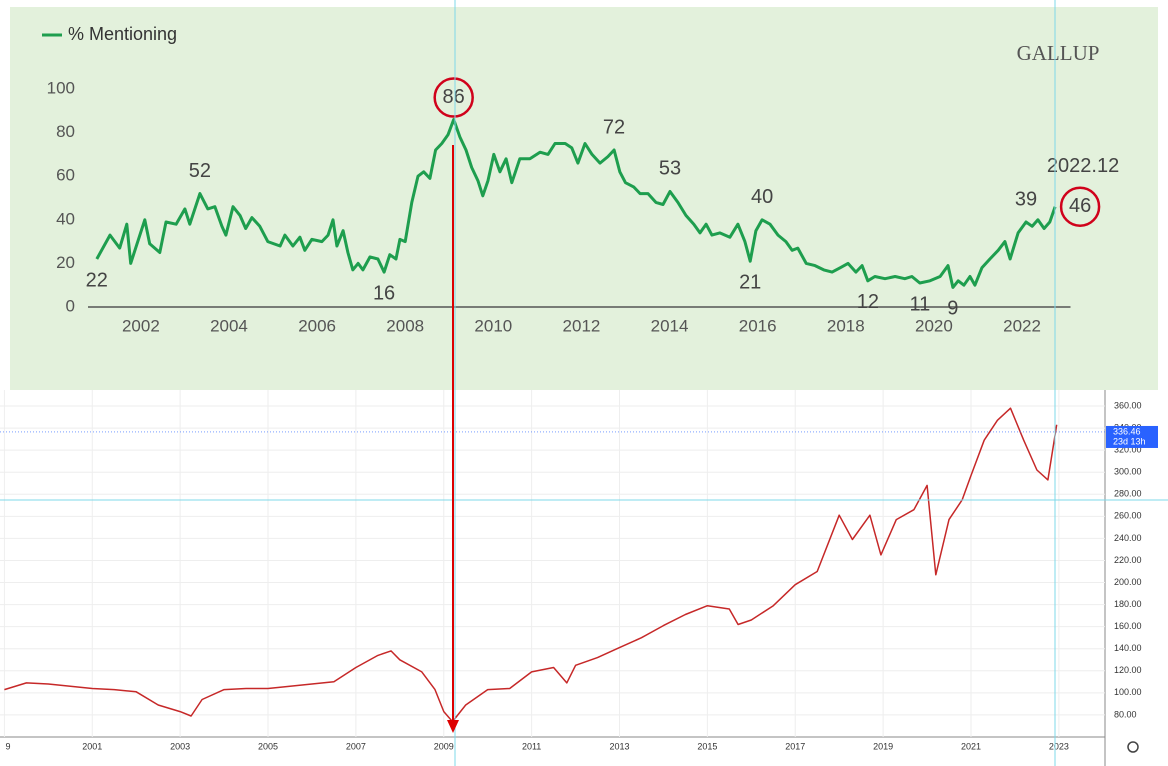 The image size is (1168, 766). Describe the element at coordinates (1128, 582) in the screenshot. I see `y-tick-label: 200.00` at that location.